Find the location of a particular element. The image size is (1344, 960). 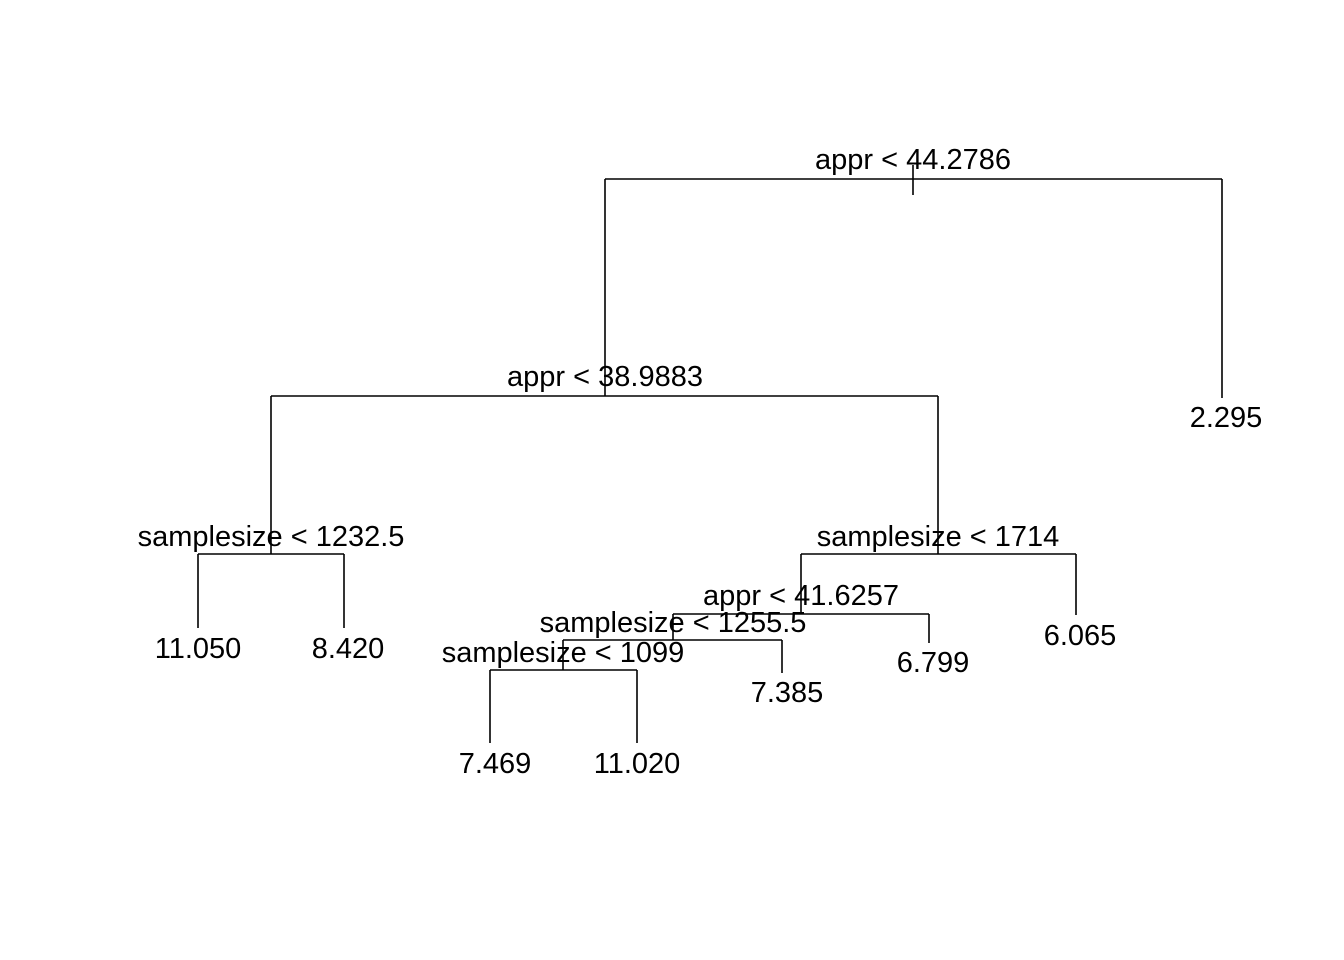

split-label-n6: samplesize < 1255.5 is located at coordinates (673, 623).